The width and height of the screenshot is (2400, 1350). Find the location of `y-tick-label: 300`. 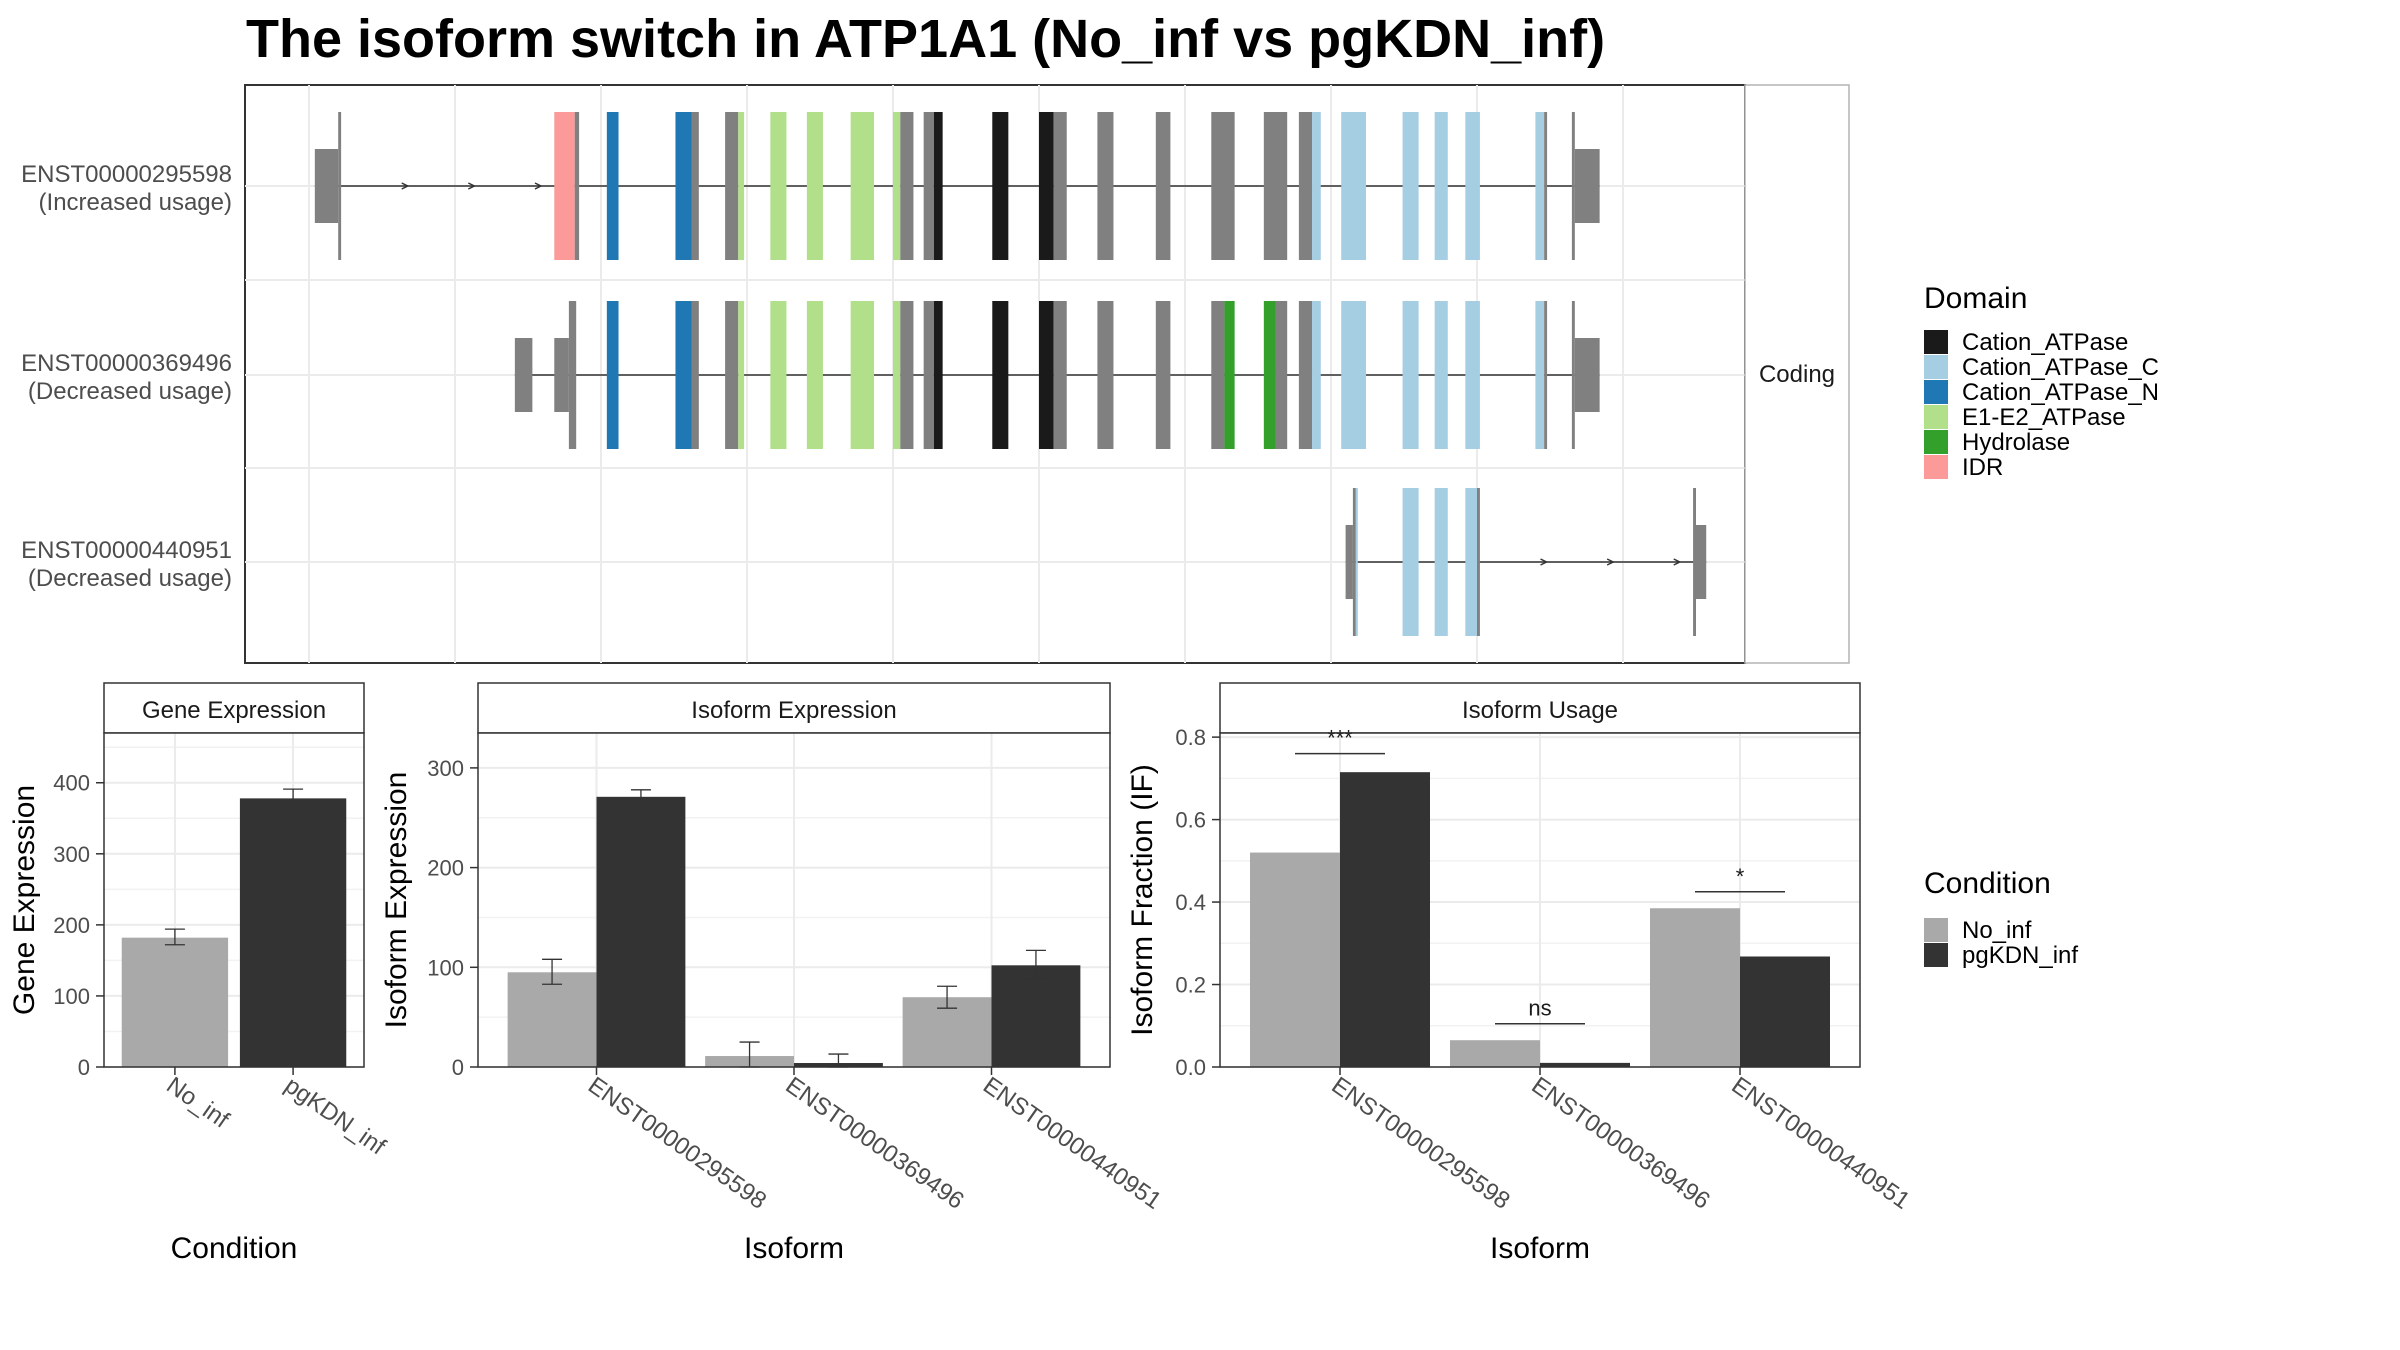

y-tick-label: 300 is located at coordinates (445, 768).